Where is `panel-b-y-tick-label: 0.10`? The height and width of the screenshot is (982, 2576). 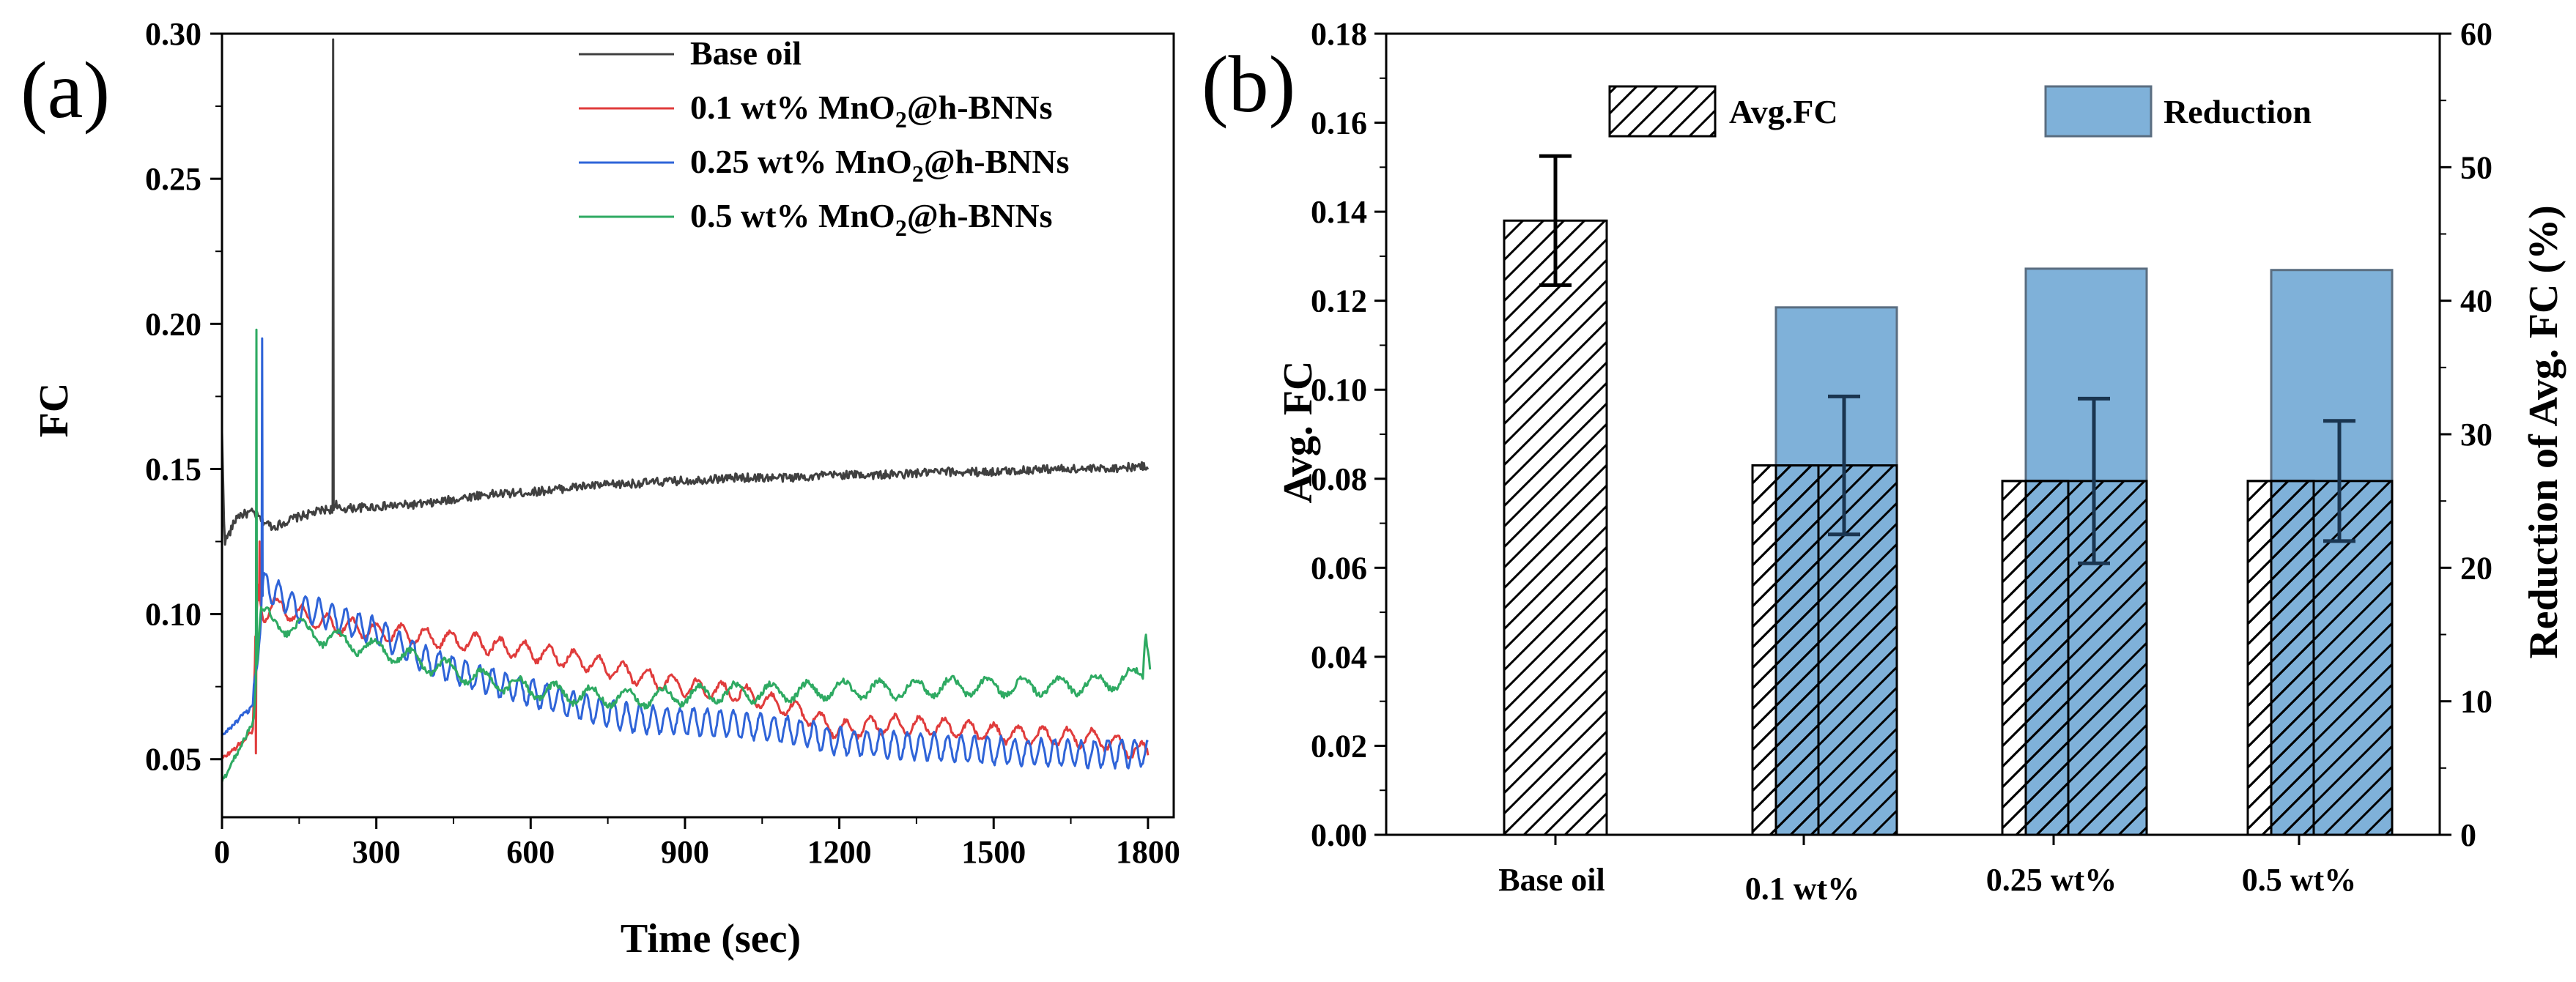
panel-b-y-tick-label: 0.10 is located at coordinates (1339, 390).